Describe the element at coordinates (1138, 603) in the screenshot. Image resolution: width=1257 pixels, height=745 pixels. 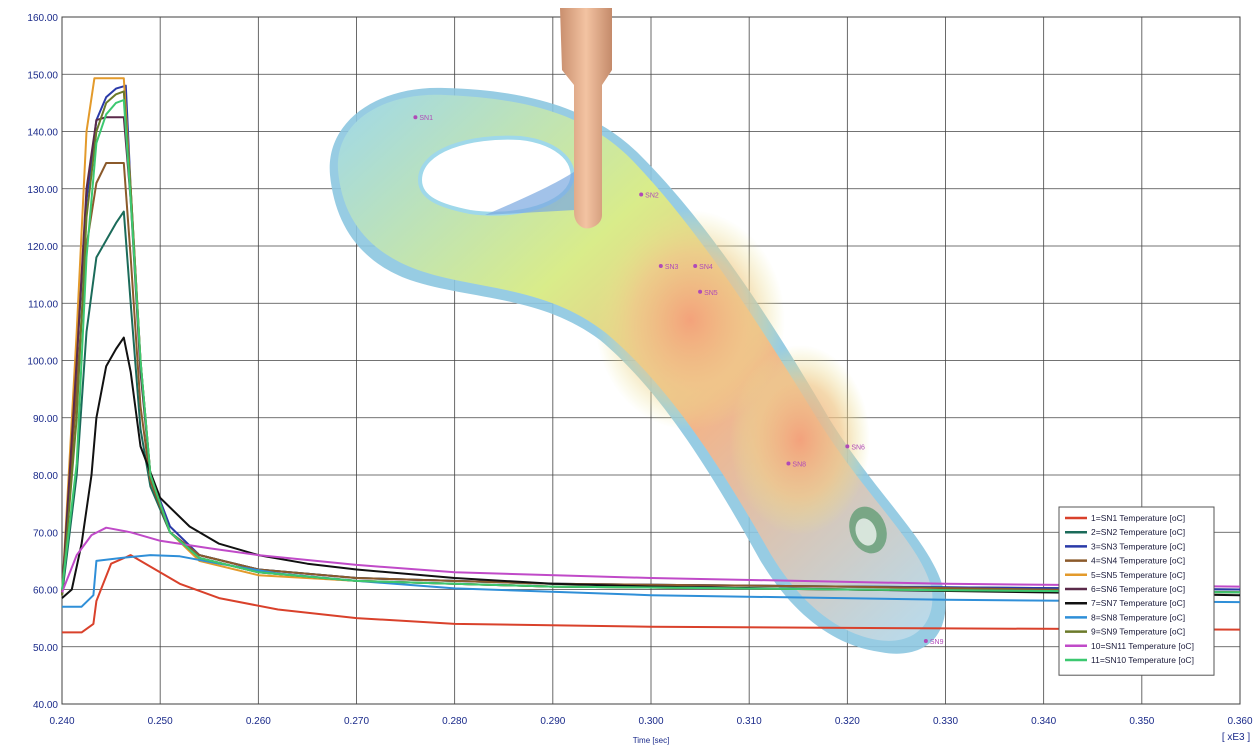
I see `legend-entry-7: 7=SN7 Temperature [oC]` at that location.